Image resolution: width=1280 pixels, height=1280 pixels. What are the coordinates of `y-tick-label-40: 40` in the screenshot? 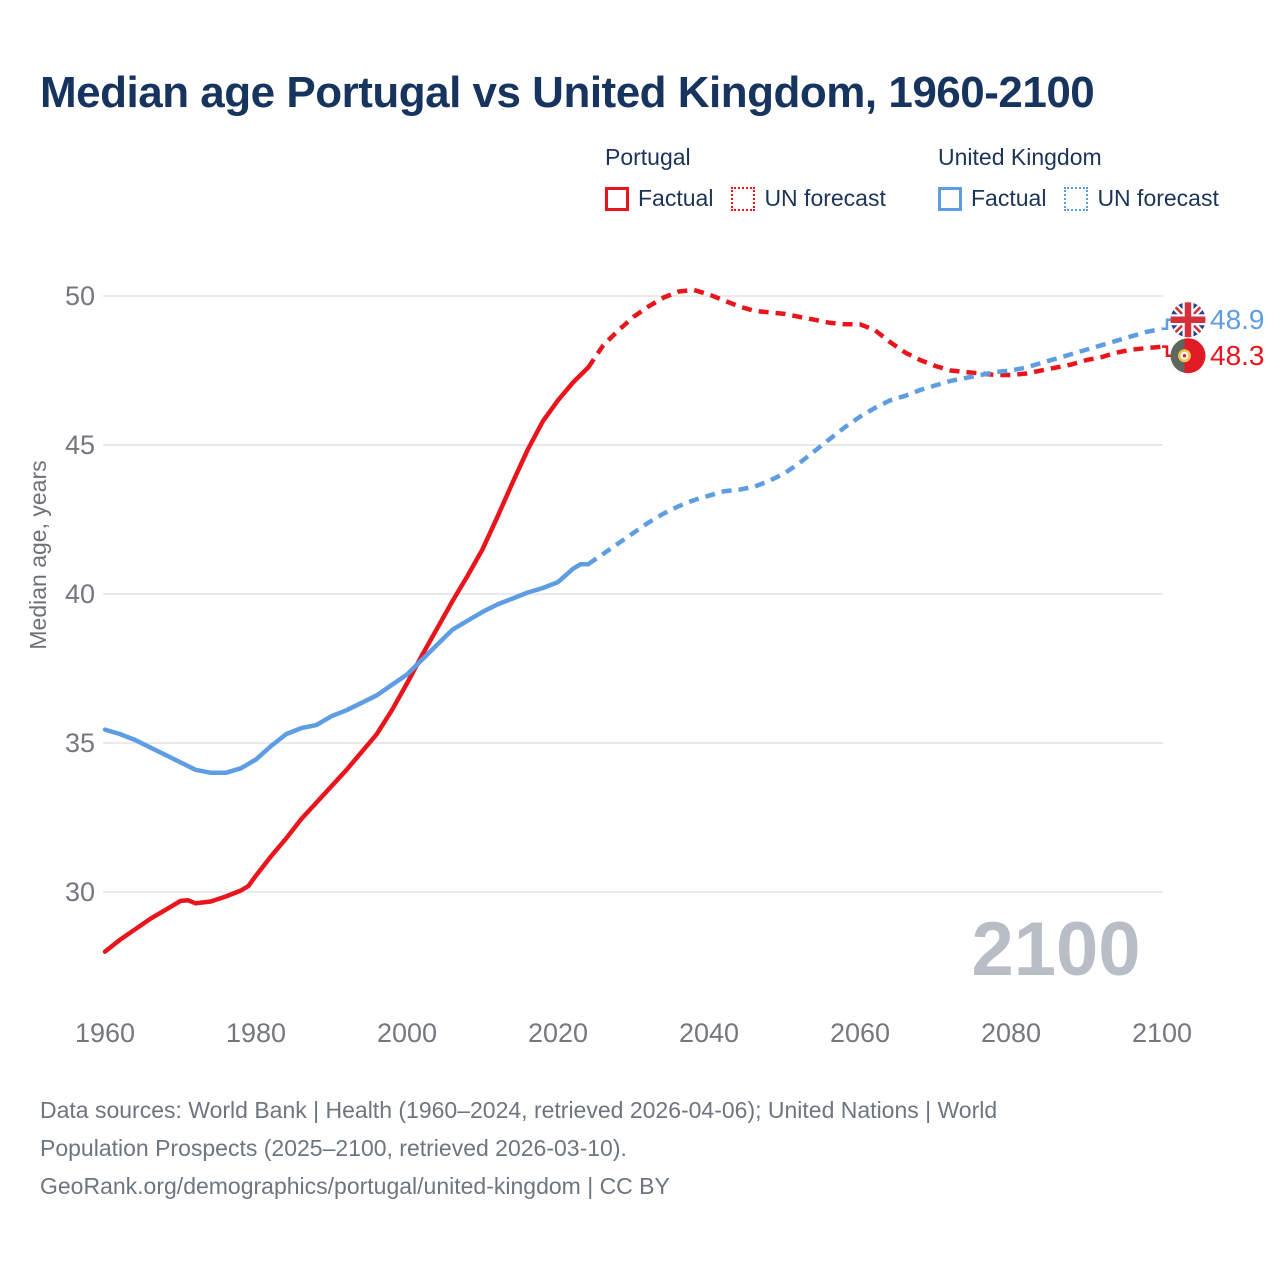 It's located at (80, 594).